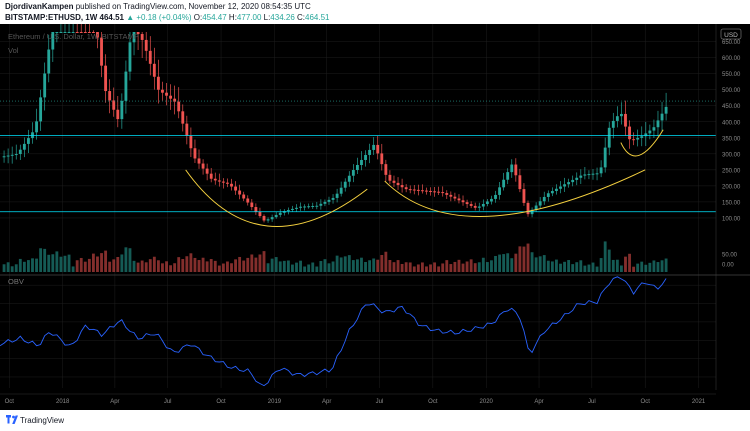 This screenshot has width=750, height=431. Describe the element at coordinates (699, 402) in the screenshot. I see `x-tick-label: 2021` at that location.